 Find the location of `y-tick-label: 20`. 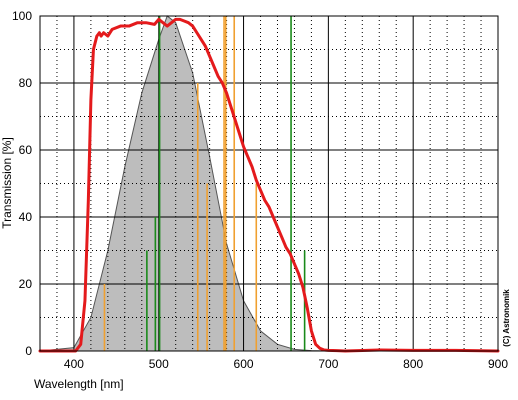

y-tick-label: 20 is located at coordinates (26, 284).